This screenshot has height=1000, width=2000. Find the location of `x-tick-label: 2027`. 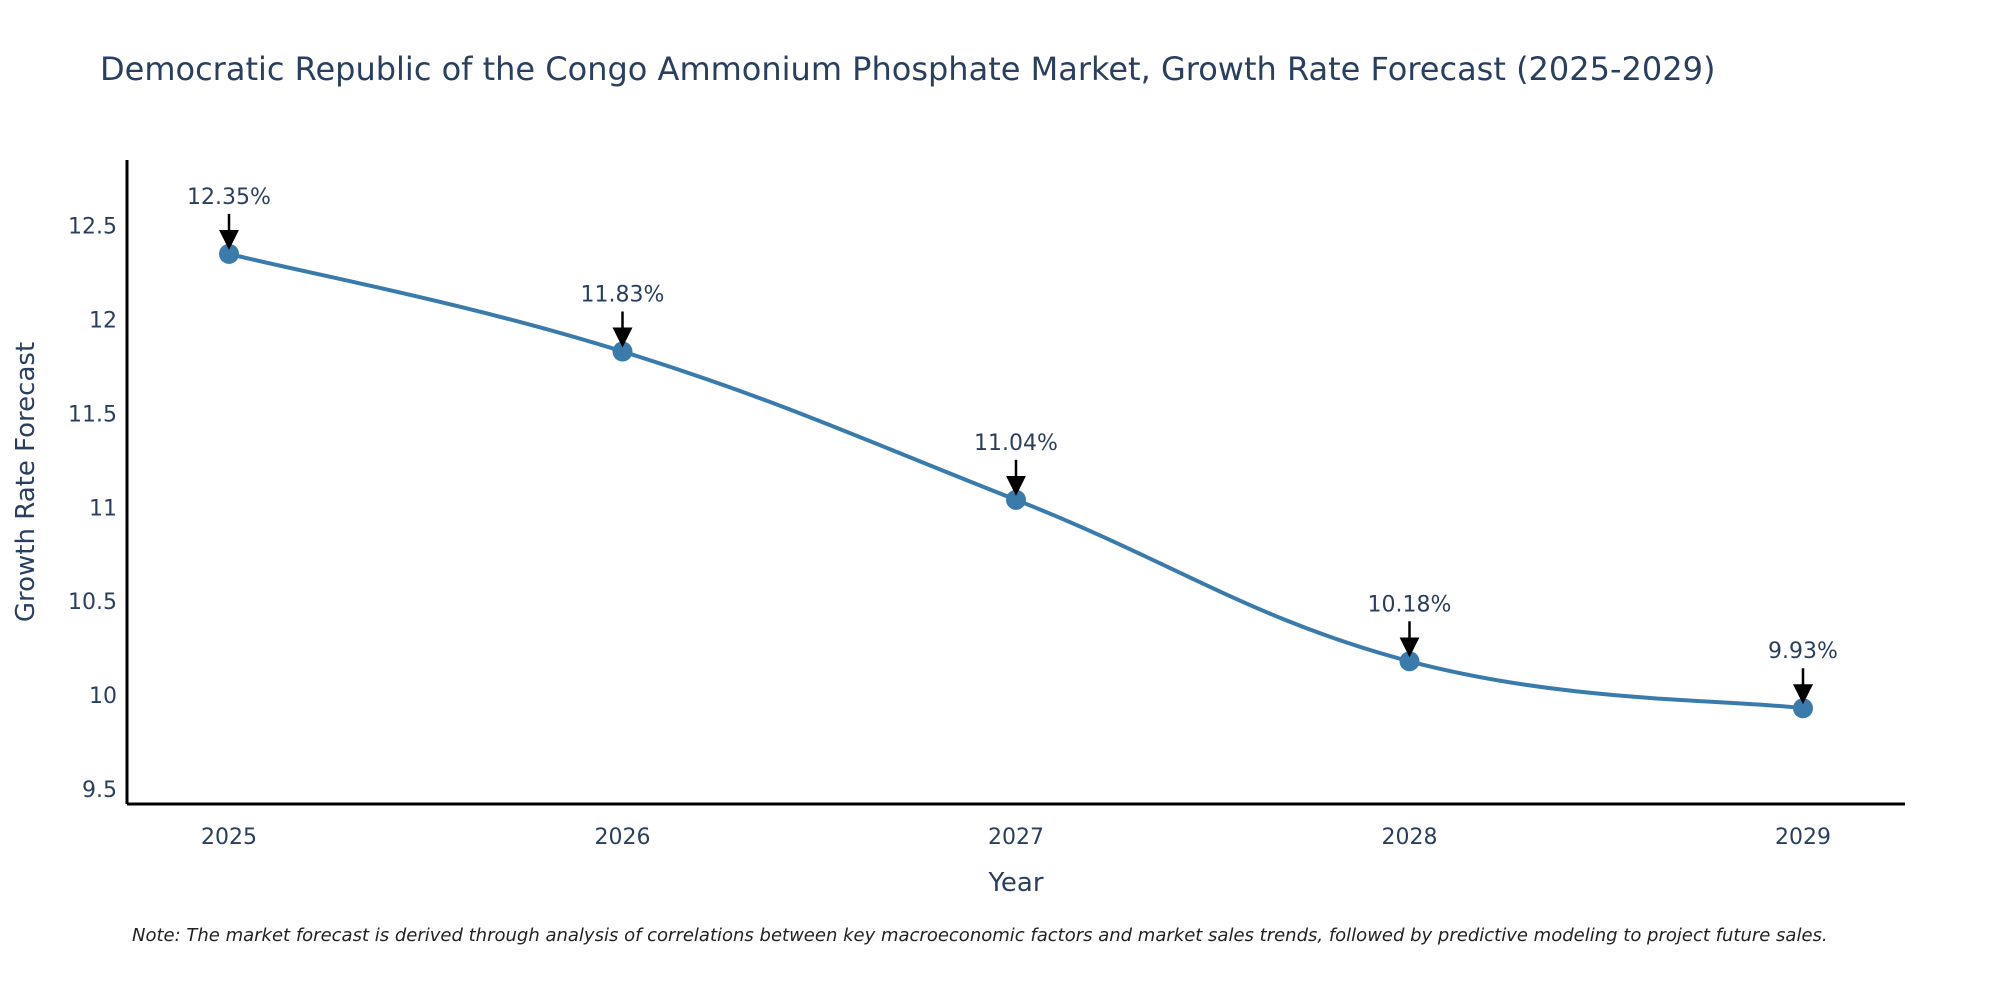

x-tick-label: 2027 is located at coordinates (1016, 837).